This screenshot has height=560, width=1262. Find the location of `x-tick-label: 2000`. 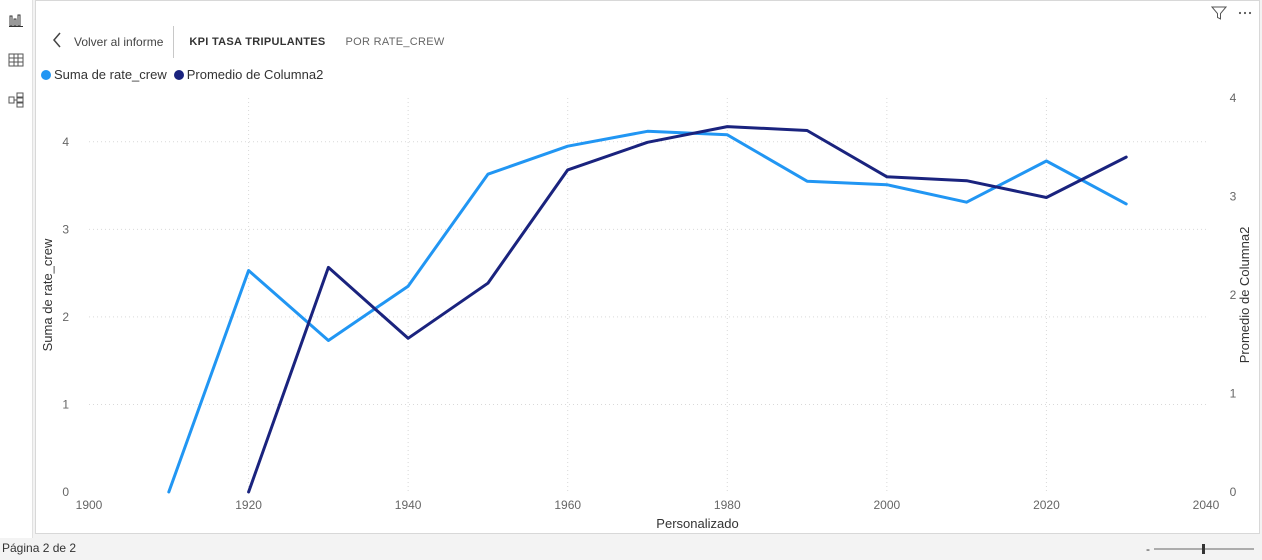

x-tick-label: 2000 is located at coordinates (887, 505).